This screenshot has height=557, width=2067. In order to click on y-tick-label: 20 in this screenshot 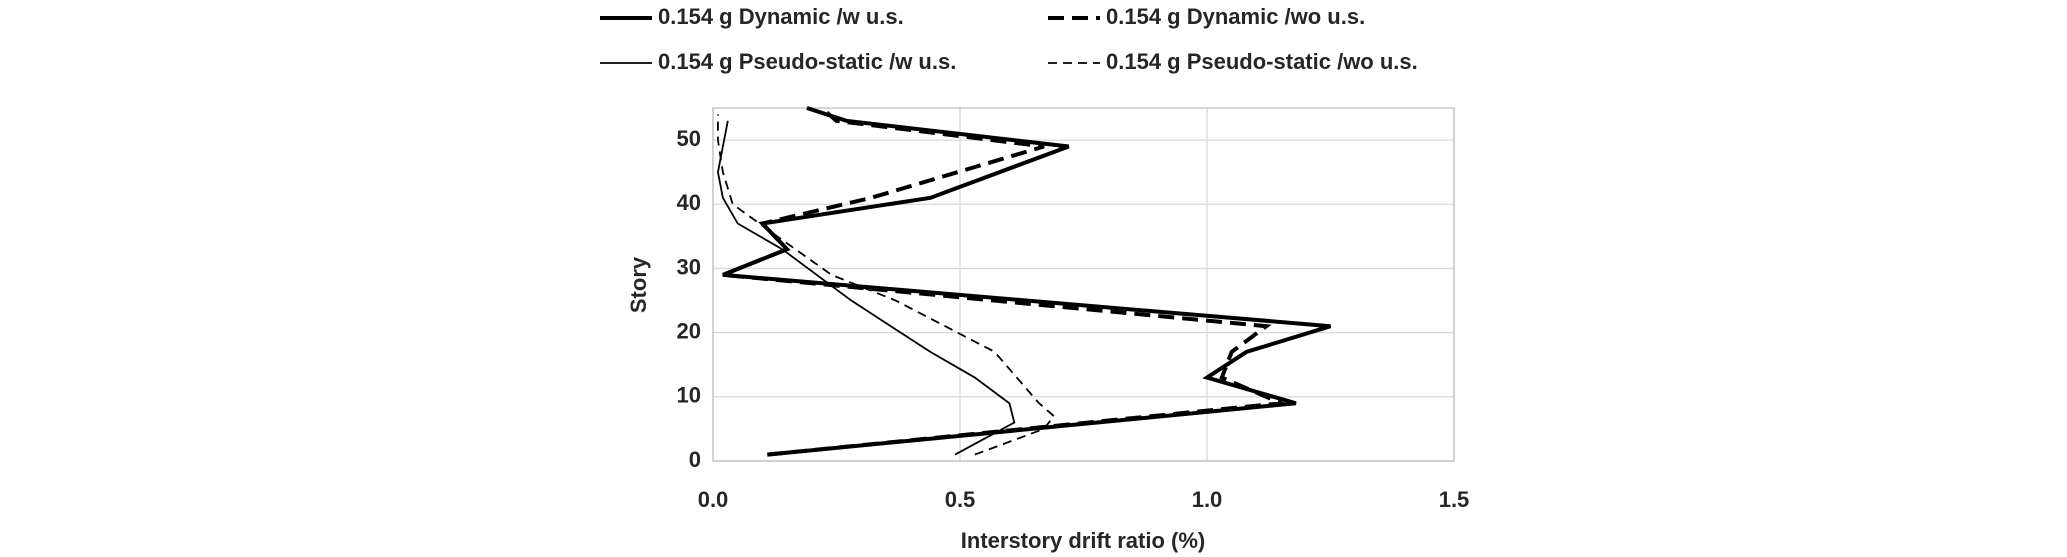, I will do `click(689, 330)`.